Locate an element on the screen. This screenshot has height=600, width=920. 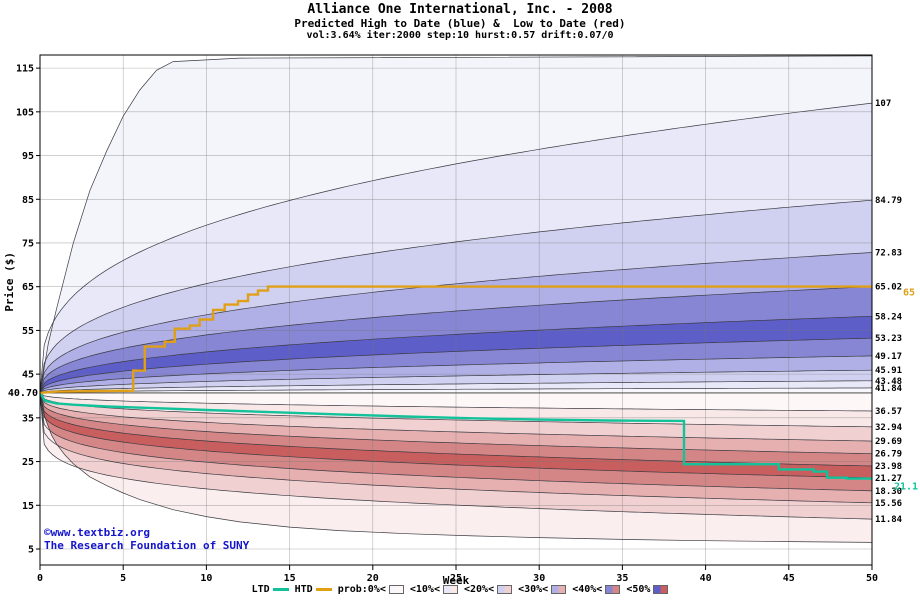
boundary-value-label: 107 is located at coordinates (883, 104).